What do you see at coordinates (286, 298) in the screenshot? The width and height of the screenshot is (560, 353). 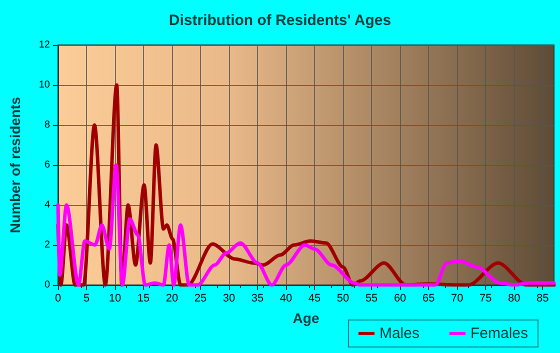 I see `x-tick-label: 40` at bounding box center [286, 298].